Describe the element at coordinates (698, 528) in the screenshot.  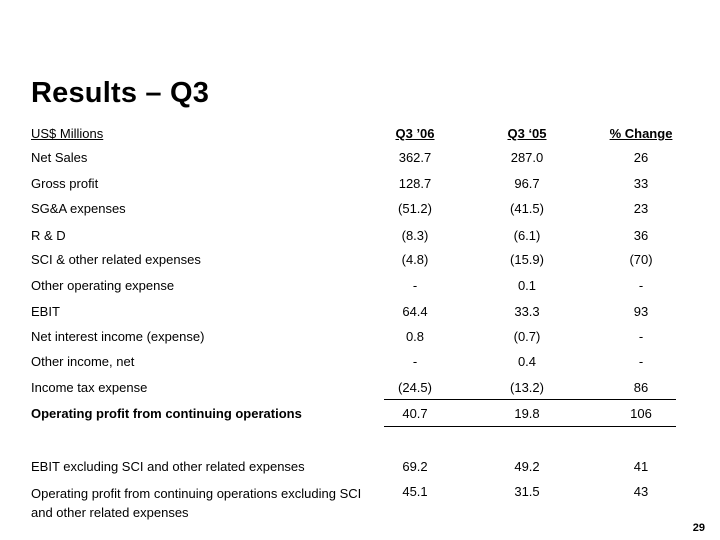
I see `page-number: 29` at that location.